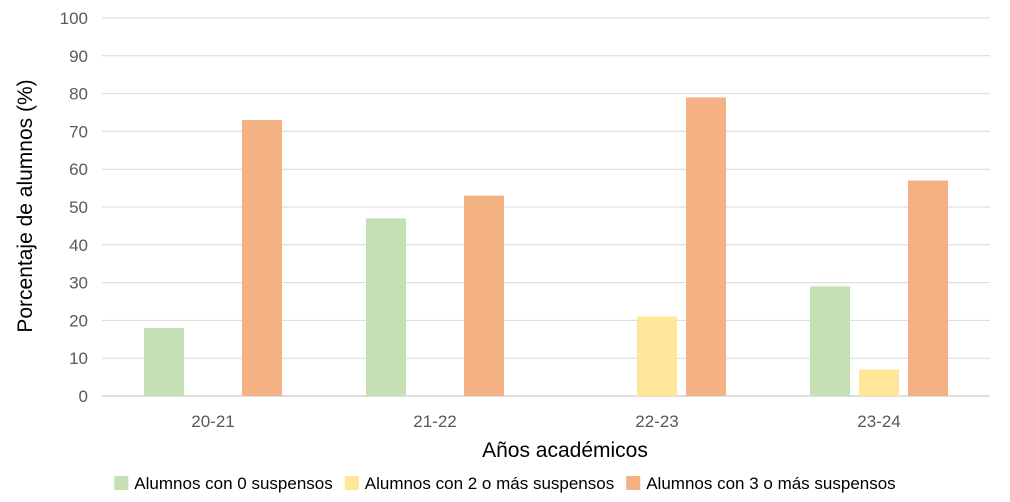  What do you see at coordinates (212, 421) in the screenshot?
I see `x-tick-label: 20-21` at bounding box center [212, 421].